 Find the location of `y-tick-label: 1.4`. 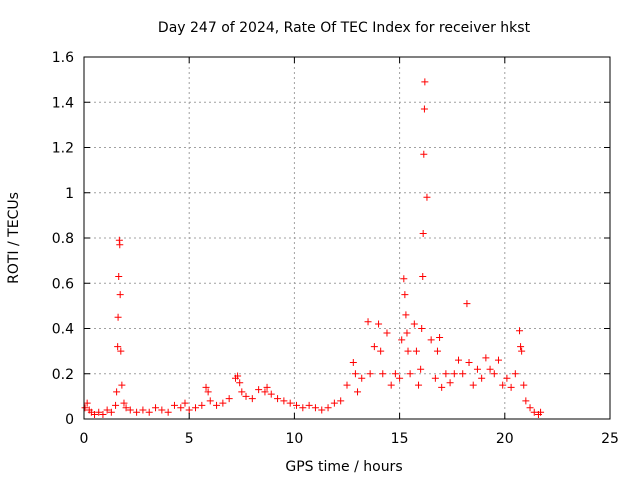

y-tick-label: 1.4 is located at coordinates (63, 103).